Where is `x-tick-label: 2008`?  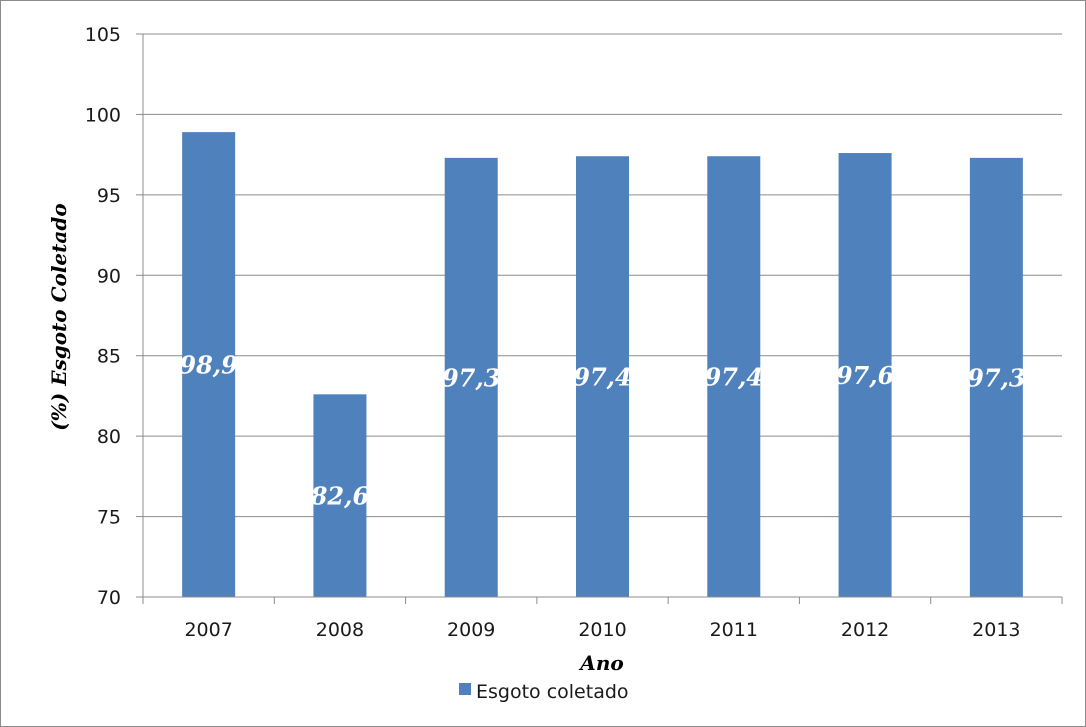 x-tick-label: 2008 is located at coordinates (340, 630).